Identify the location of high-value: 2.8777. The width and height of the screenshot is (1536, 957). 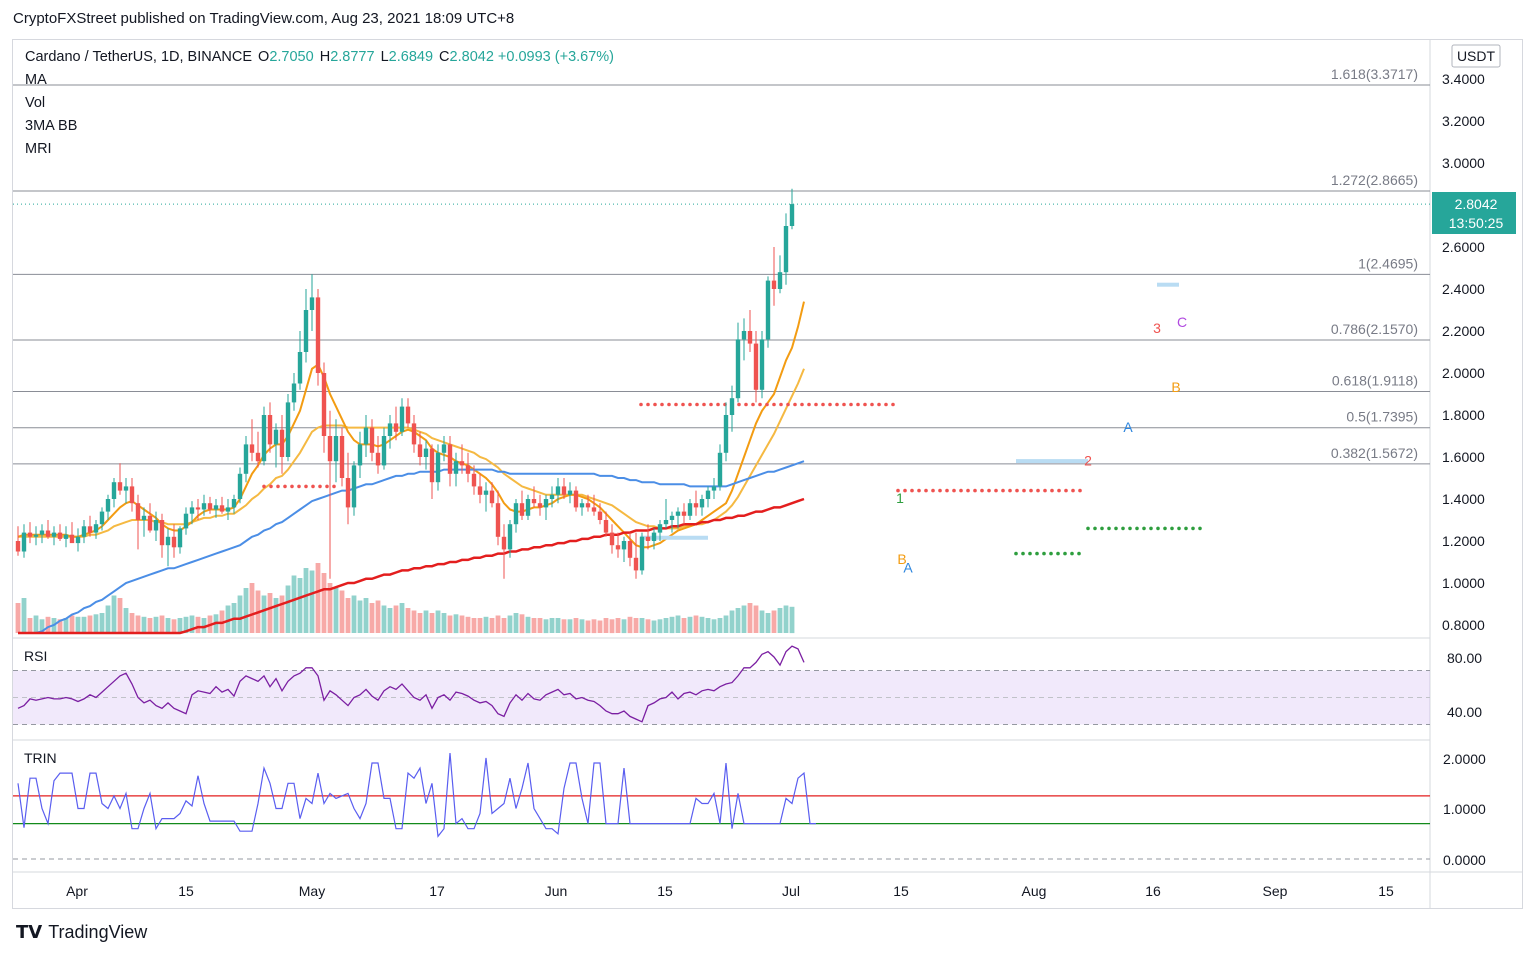
(352, 57).